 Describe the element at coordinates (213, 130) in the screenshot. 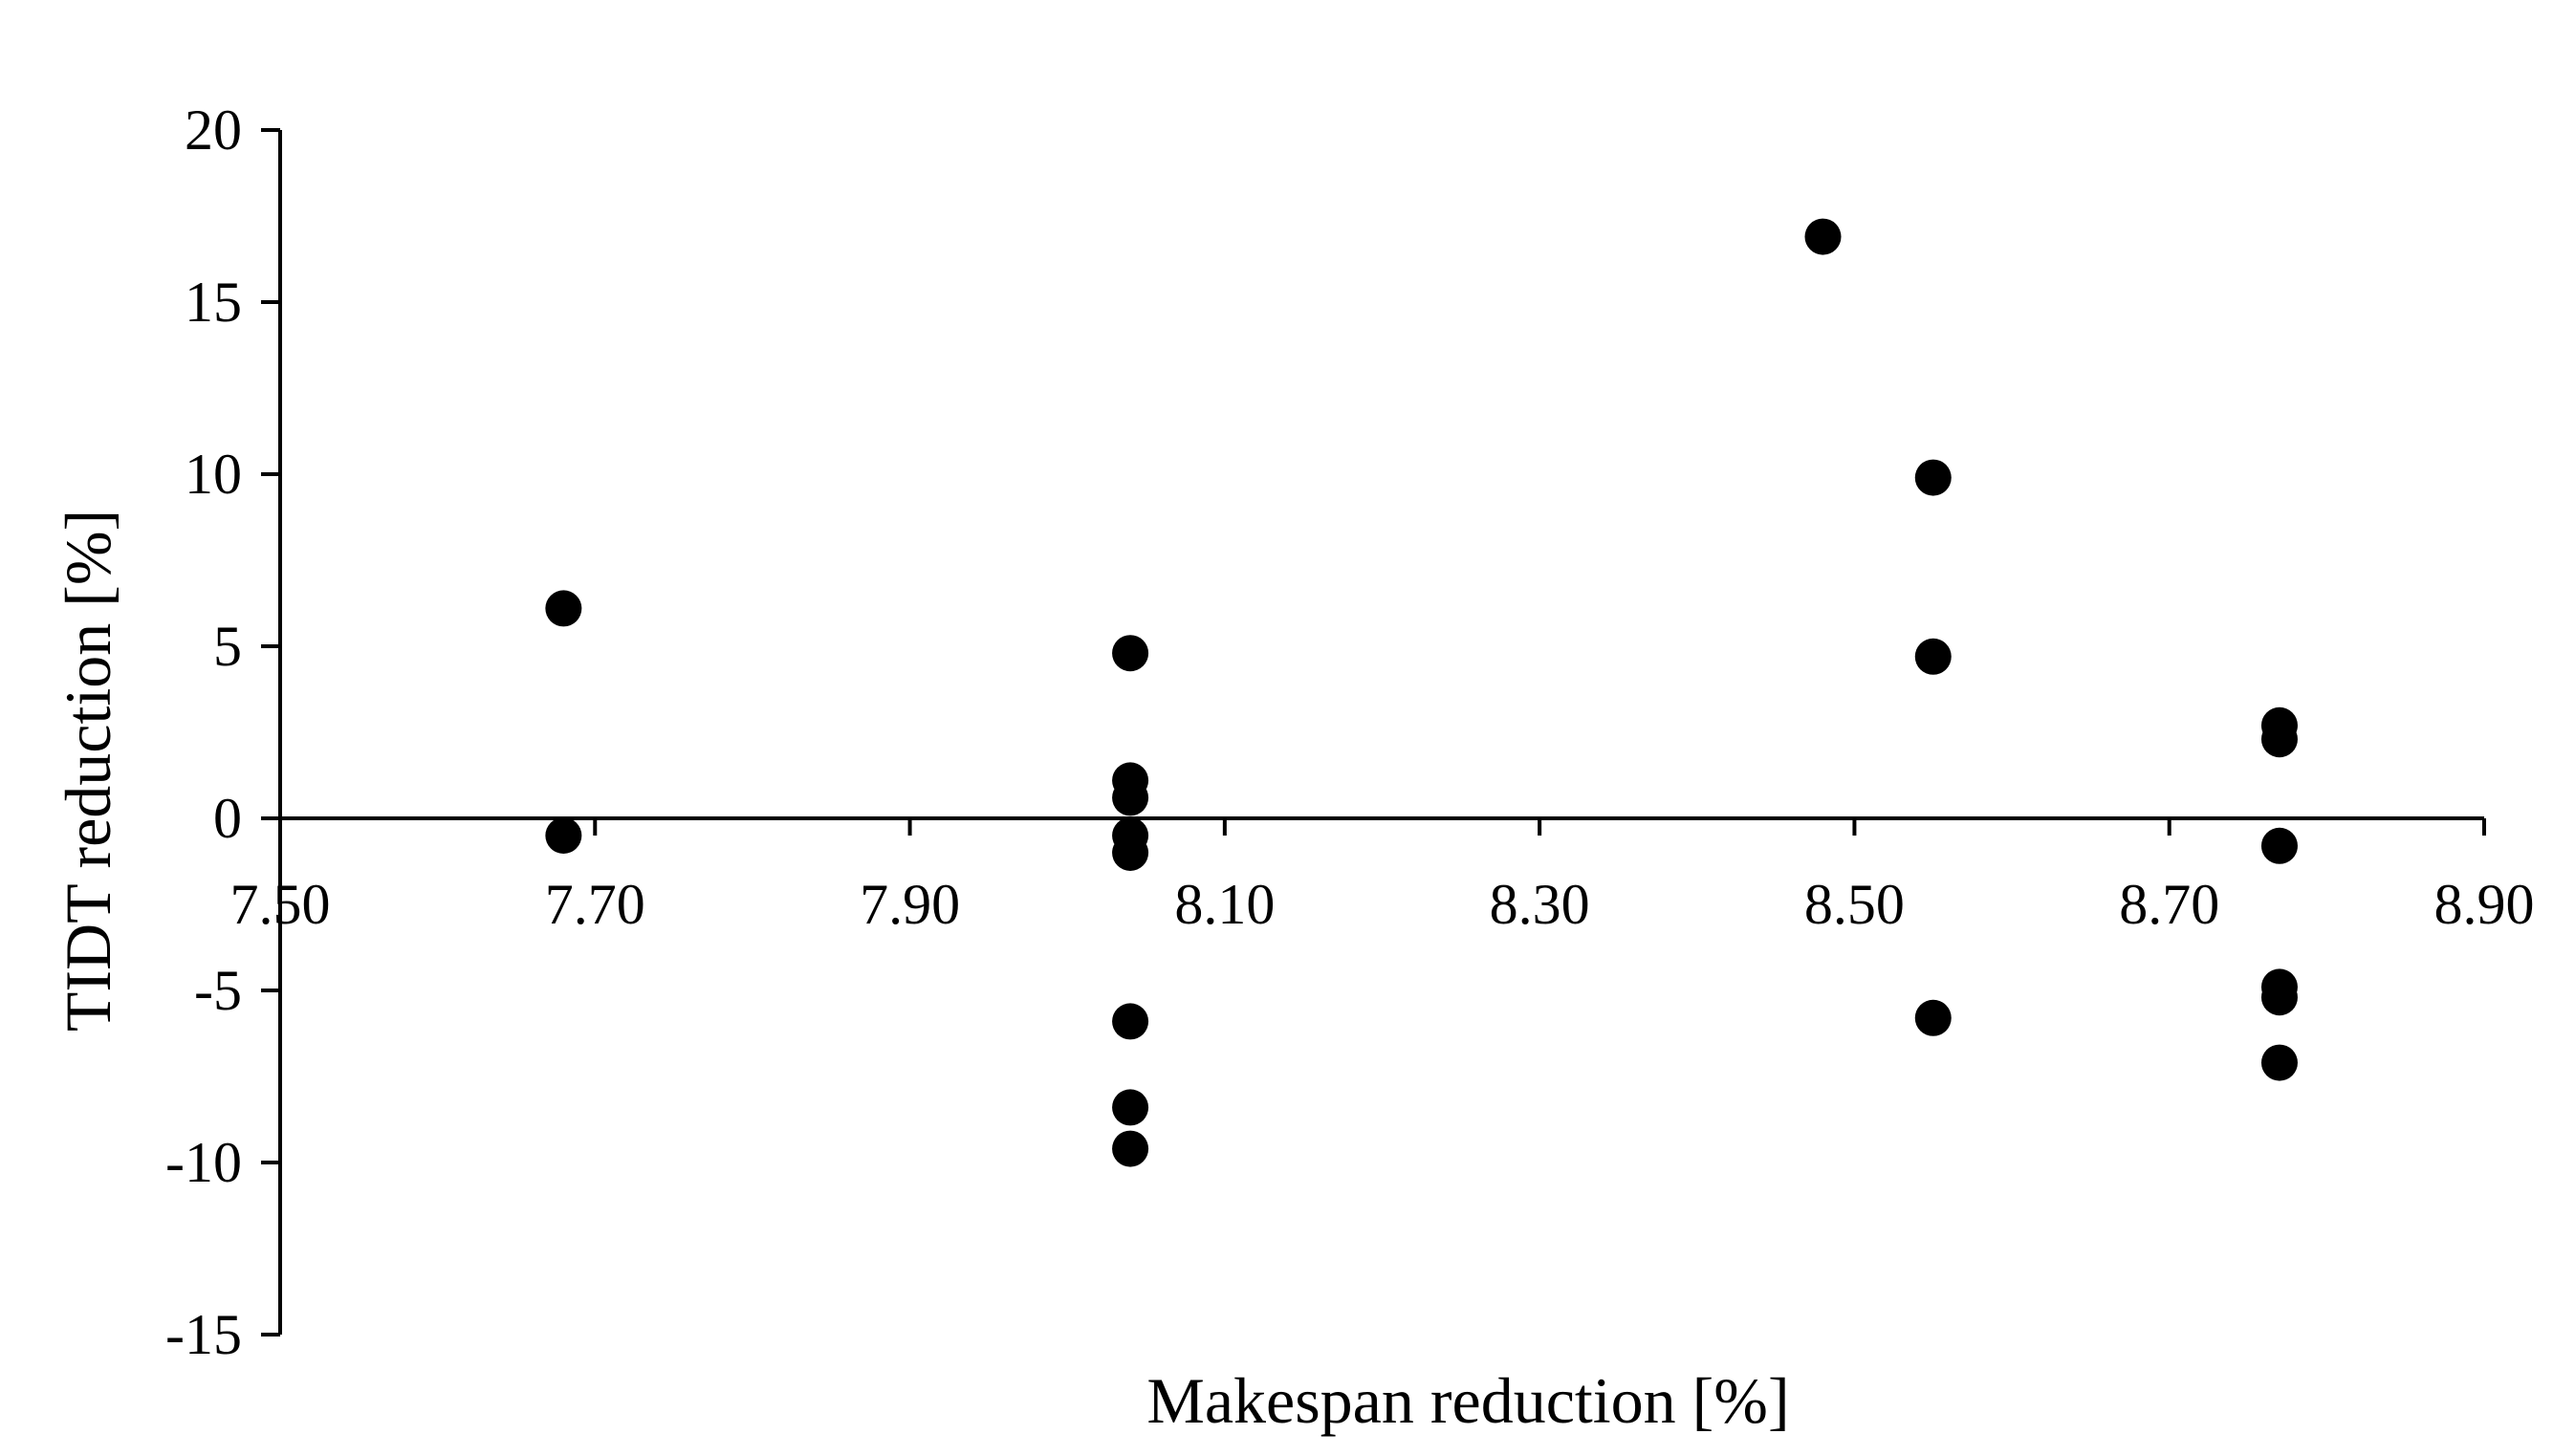

I see `y-tick-label: 20` at that location.